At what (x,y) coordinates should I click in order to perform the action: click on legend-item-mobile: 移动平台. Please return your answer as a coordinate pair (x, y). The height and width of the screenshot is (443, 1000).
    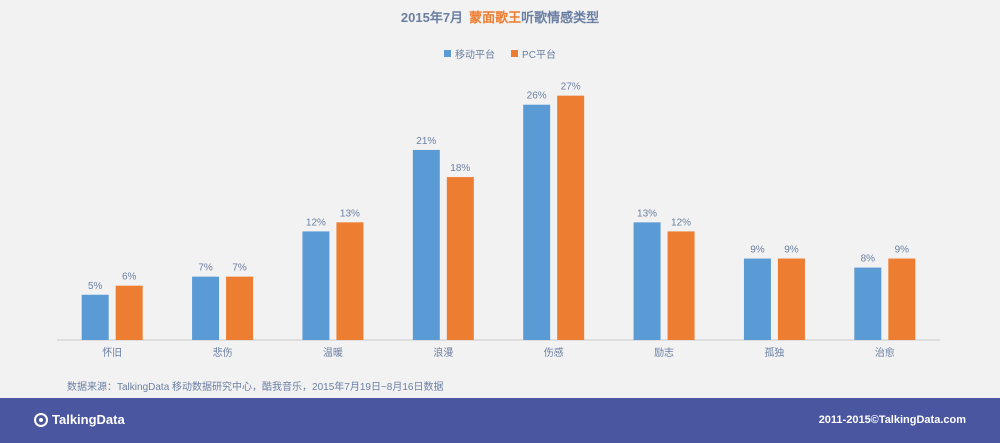
    Looking at the image, I should click on (469, 53).